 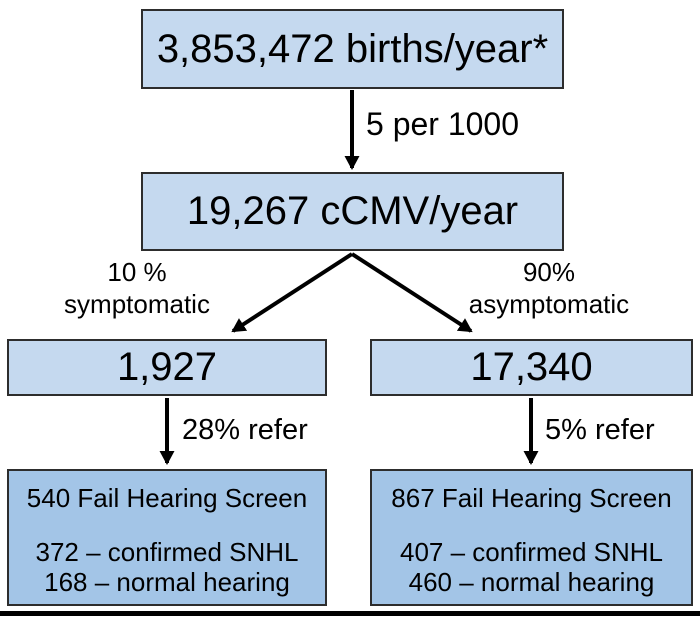 What do you see at coordinates (531, 552) in the screenshot?
I see `asymptomatic-confirmed-snhl: 407 – confirmed SNHL` at bounding box center [531, 552].